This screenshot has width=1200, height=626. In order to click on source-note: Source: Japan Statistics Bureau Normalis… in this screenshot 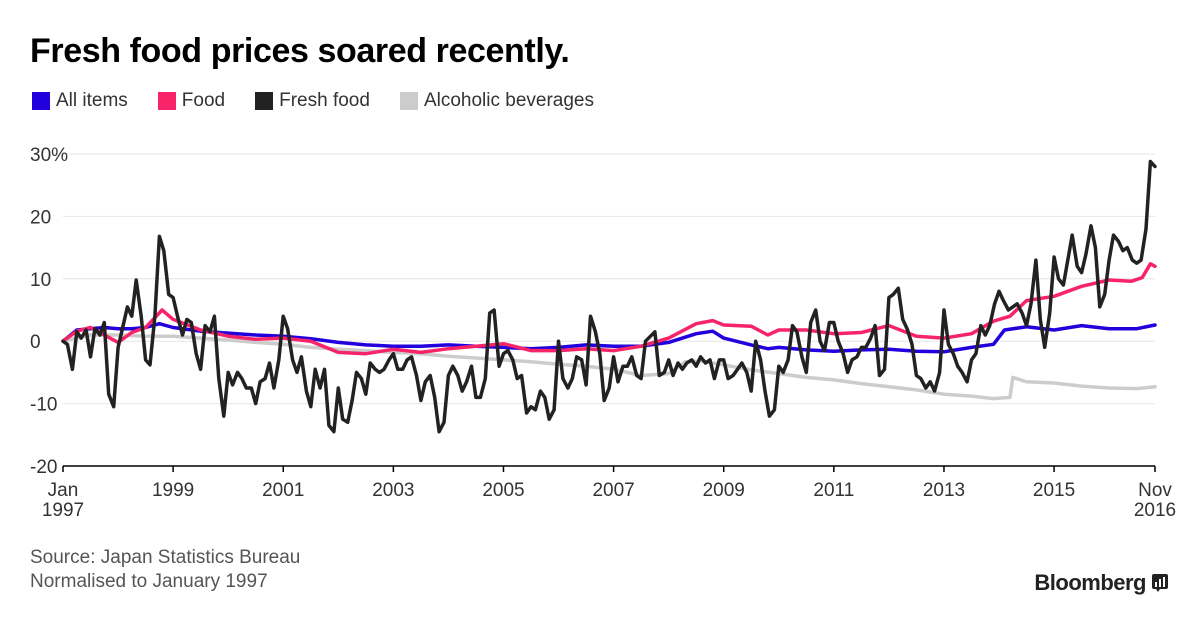, I will do `click(165, 570)`.